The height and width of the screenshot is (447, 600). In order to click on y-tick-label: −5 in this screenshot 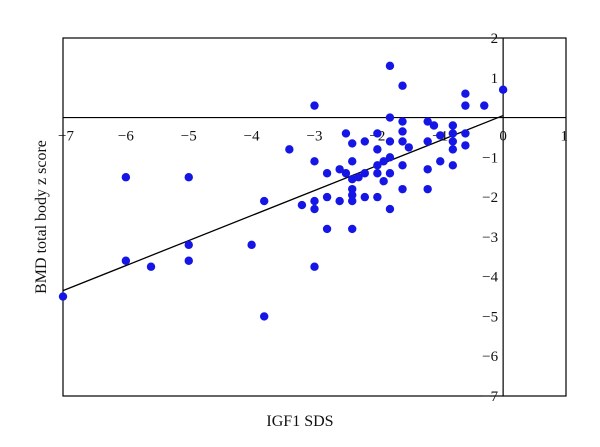, I will do `click(490, 317)`.